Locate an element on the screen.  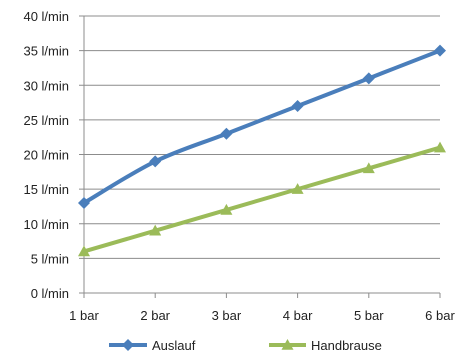
y-tick-label: 0 l/min is located at coordinates (50, 293).